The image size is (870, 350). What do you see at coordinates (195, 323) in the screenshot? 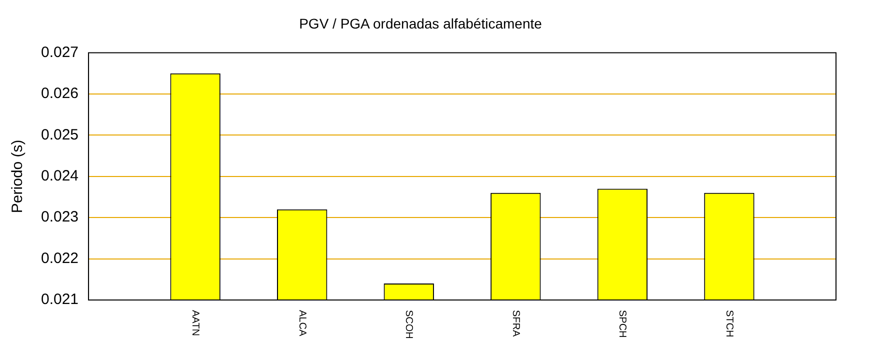
I see `x-tick-label: AATN` at bounding box center [195, 323].